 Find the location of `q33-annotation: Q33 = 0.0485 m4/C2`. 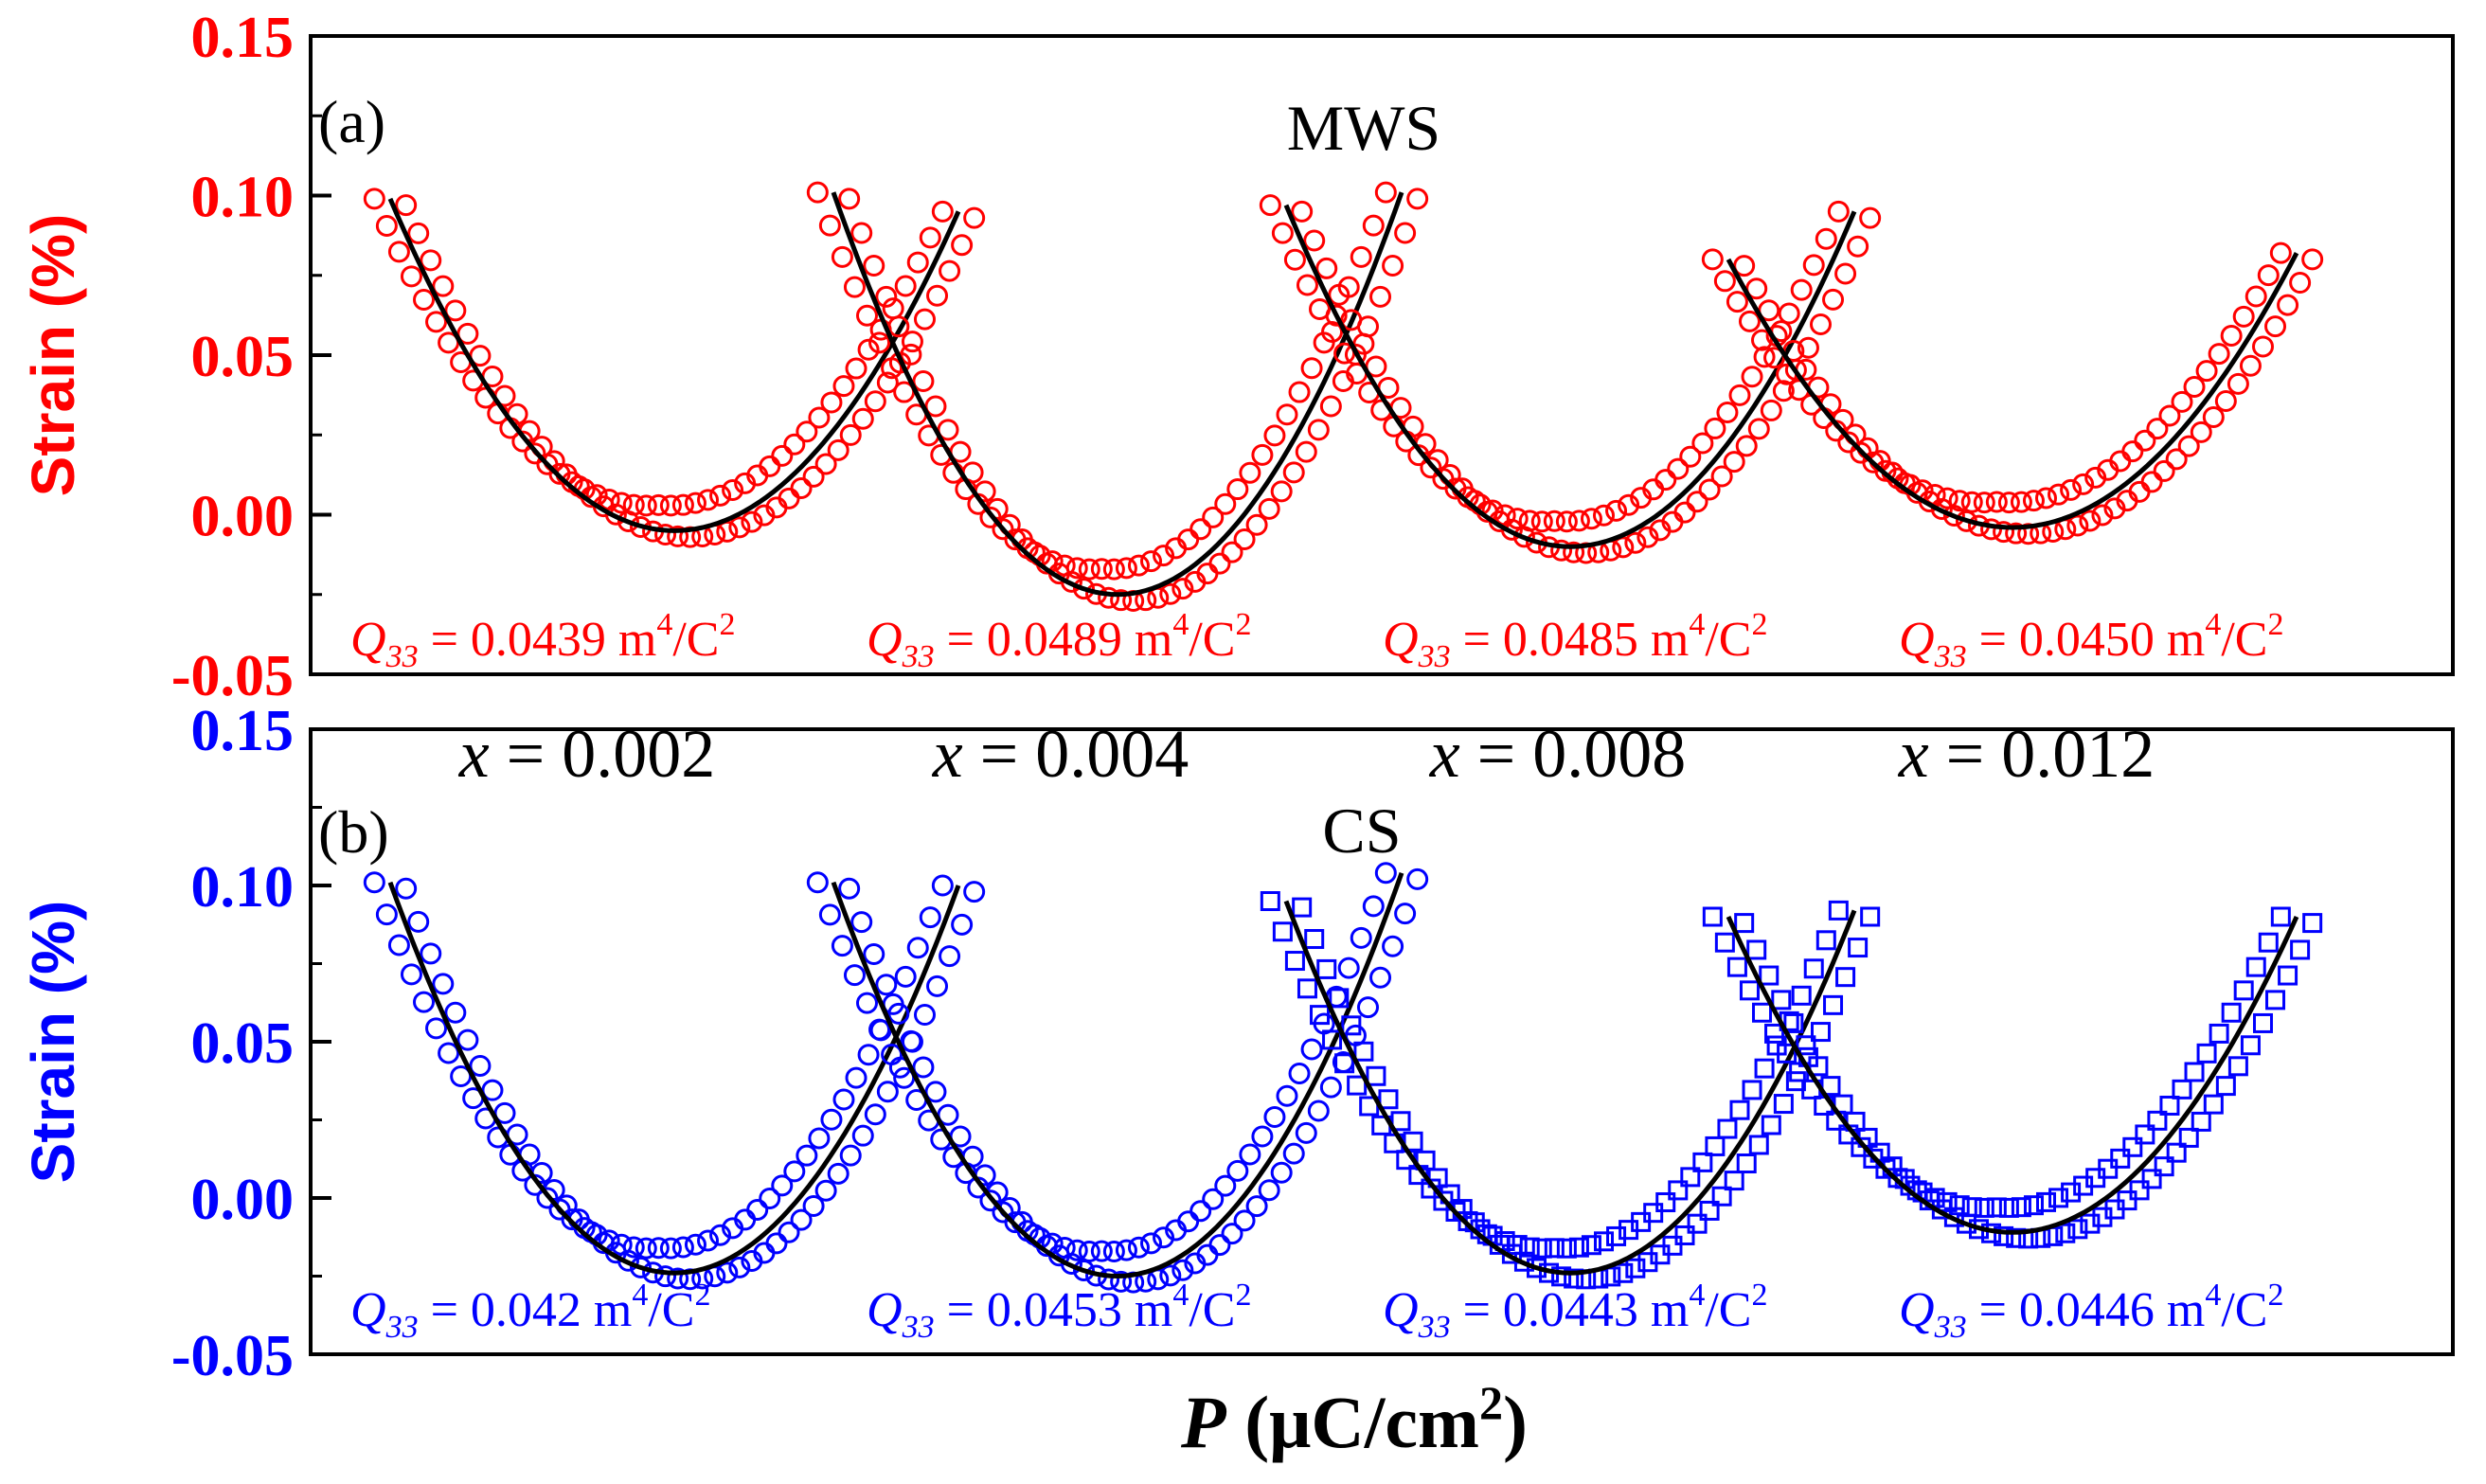

q33-annotation: Q33 = 0.0485 m4/C2 is located at coordinates (1575, 640).